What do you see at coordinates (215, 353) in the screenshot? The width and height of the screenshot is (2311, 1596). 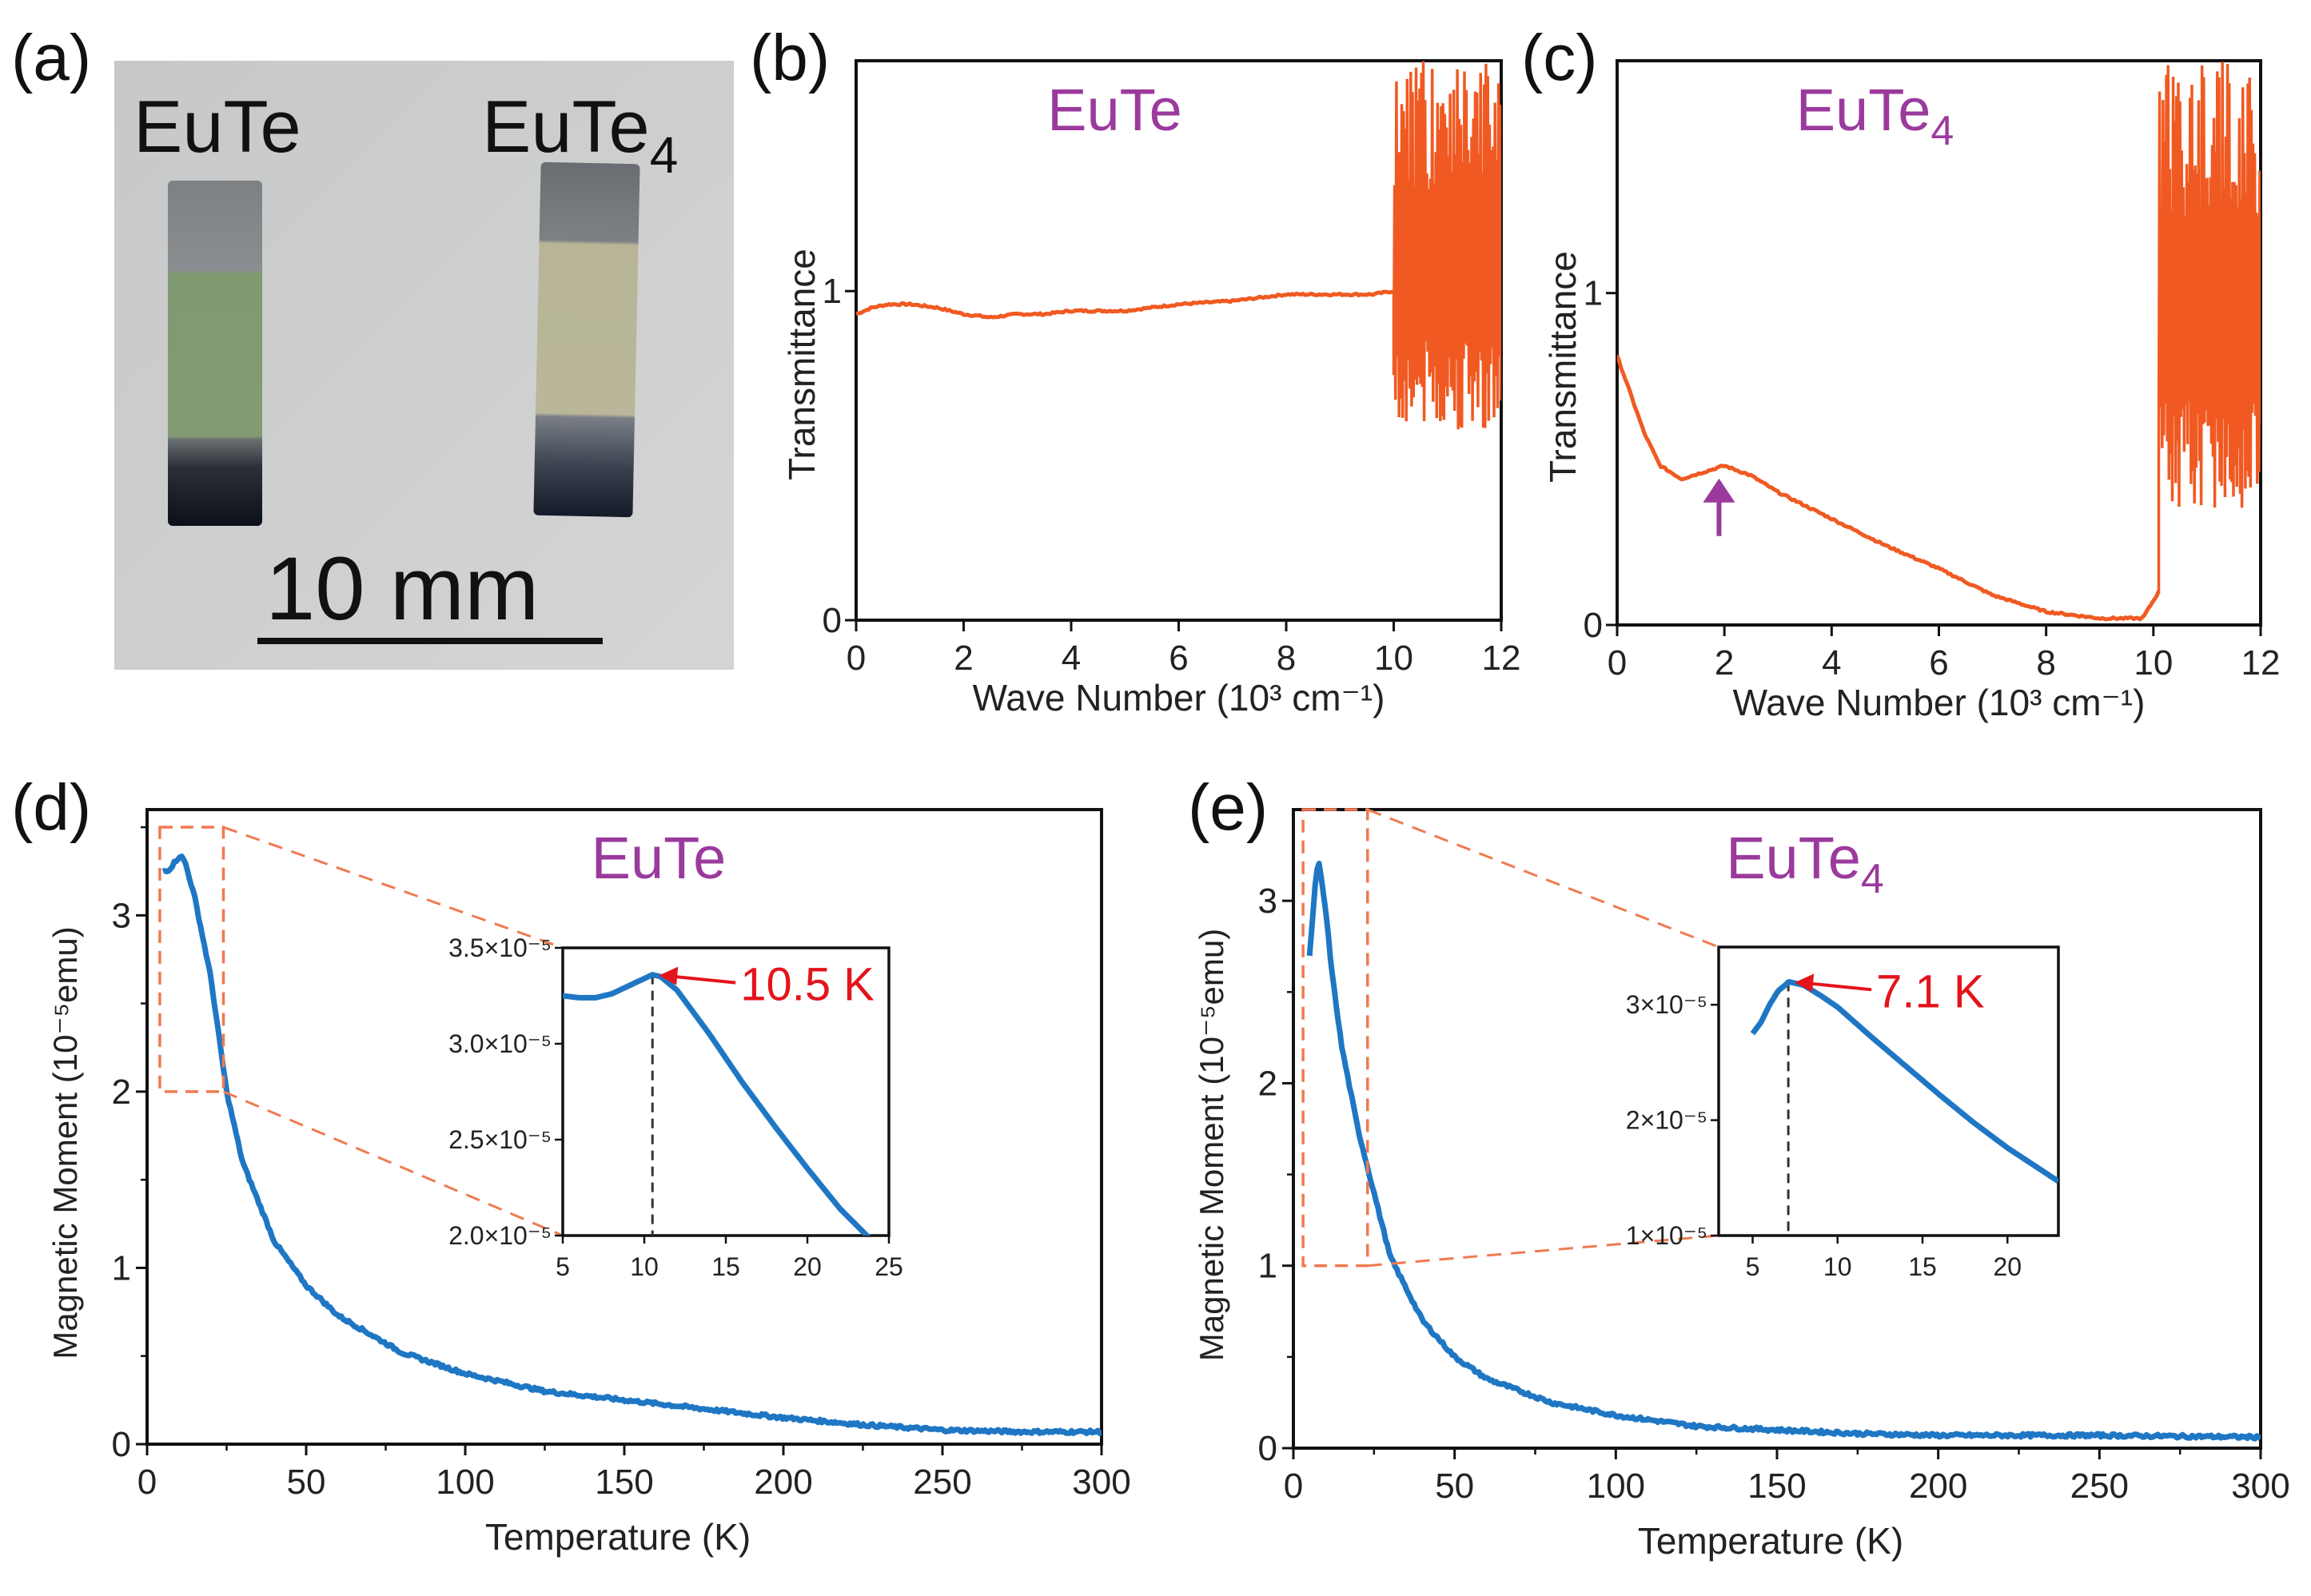 I see `eute-film-strip` at bounding box center [215, 353].